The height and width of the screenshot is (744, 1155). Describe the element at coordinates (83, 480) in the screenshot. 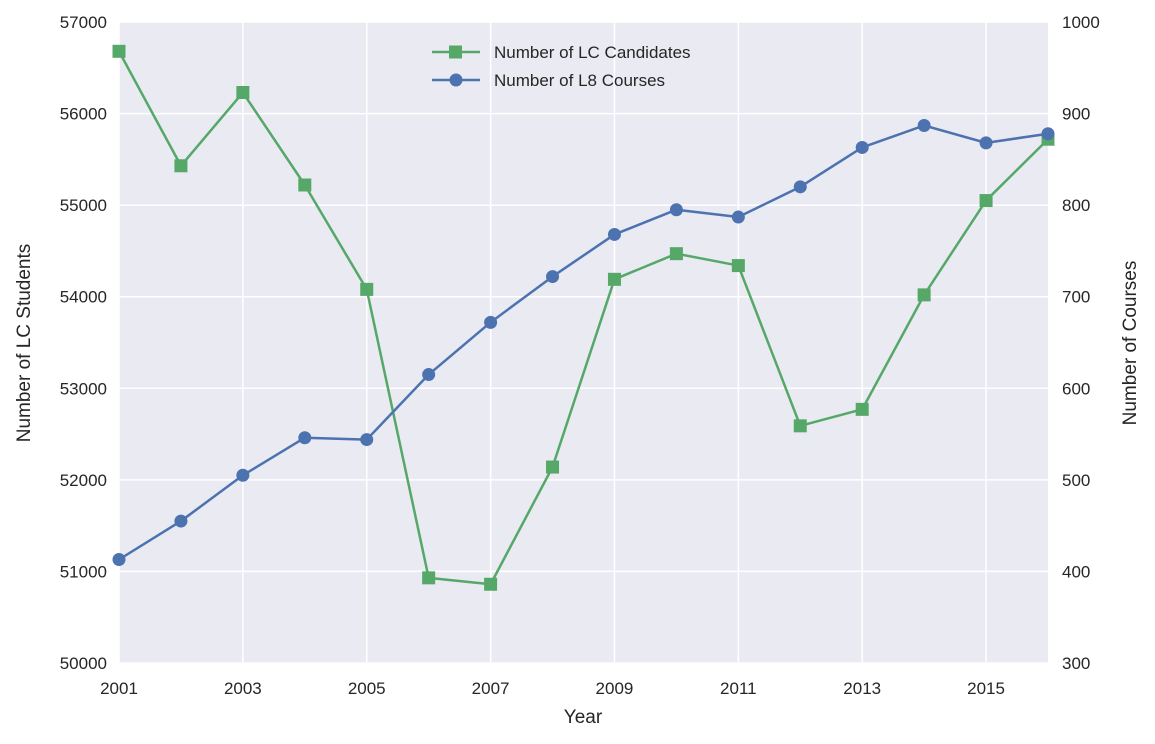

I see `y-left-tick-label: 52000` at that location.